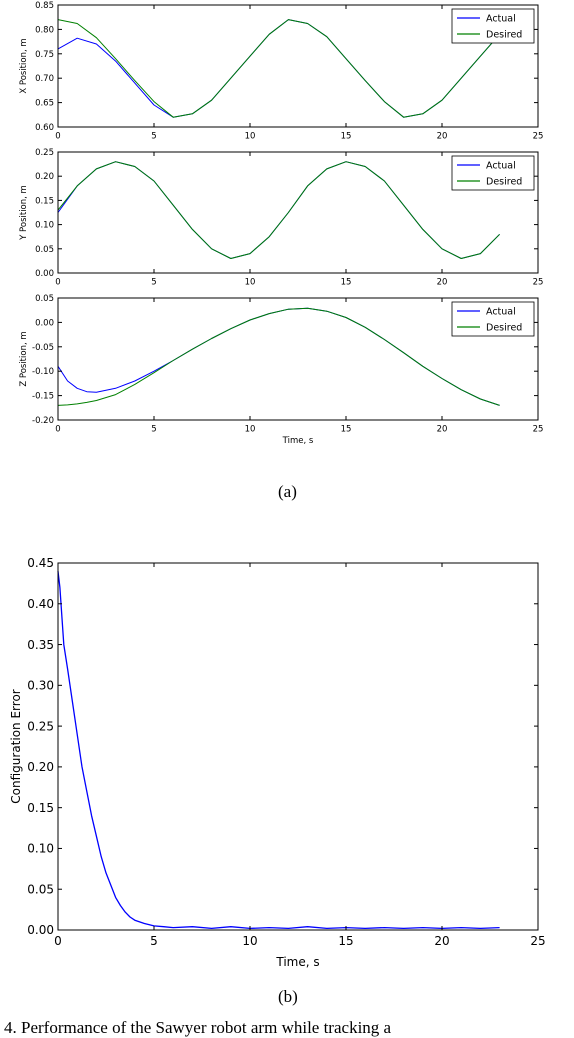 The image size is (574, 1038). I want to click on y-axis-label: X Position, m, so click(24, 65).